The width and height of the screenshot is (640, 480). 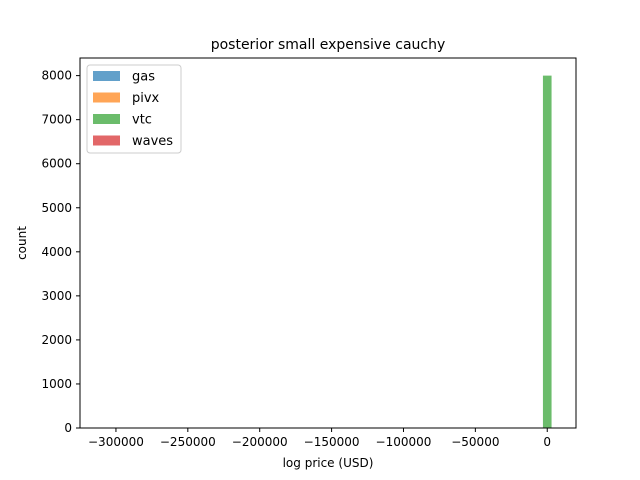 What do you see at coordinates (143, 77) in the screenshot?
I see `legend-label-gas: gas` at bounding box center [143, 77].